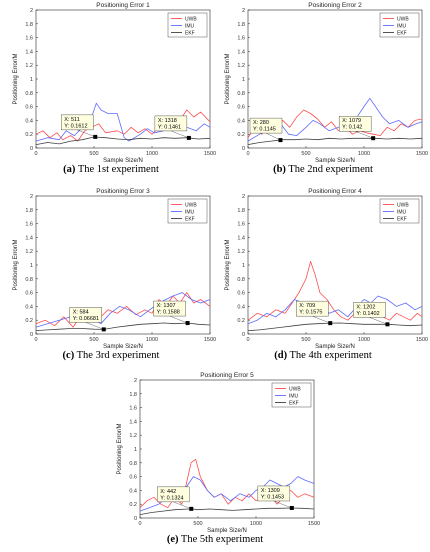 The width and height of the screenshot is (430, 552). What do you see at coordinates (330, 323) in the screenshot?
I see `datatip-marker` at bounding box center [330, 323].